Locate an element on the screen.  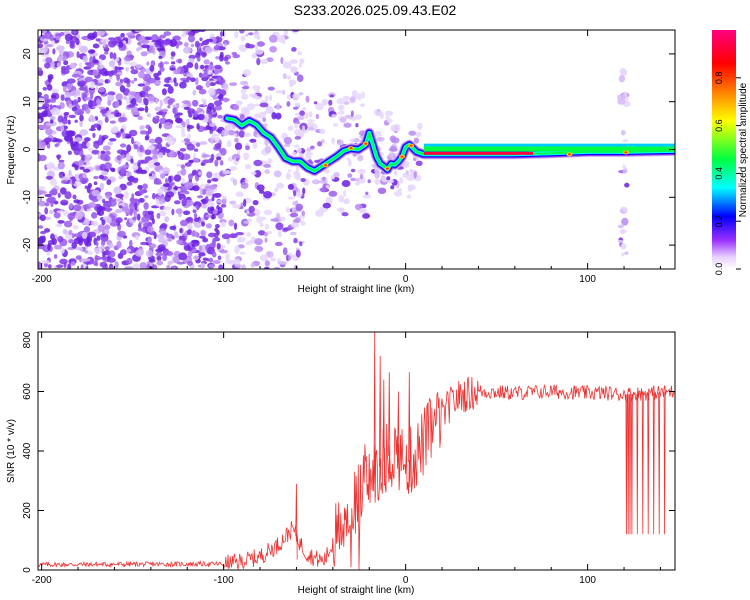
spectrogram-x-axis-label: Height of straight line (km) is located at coordinates (356, 289).